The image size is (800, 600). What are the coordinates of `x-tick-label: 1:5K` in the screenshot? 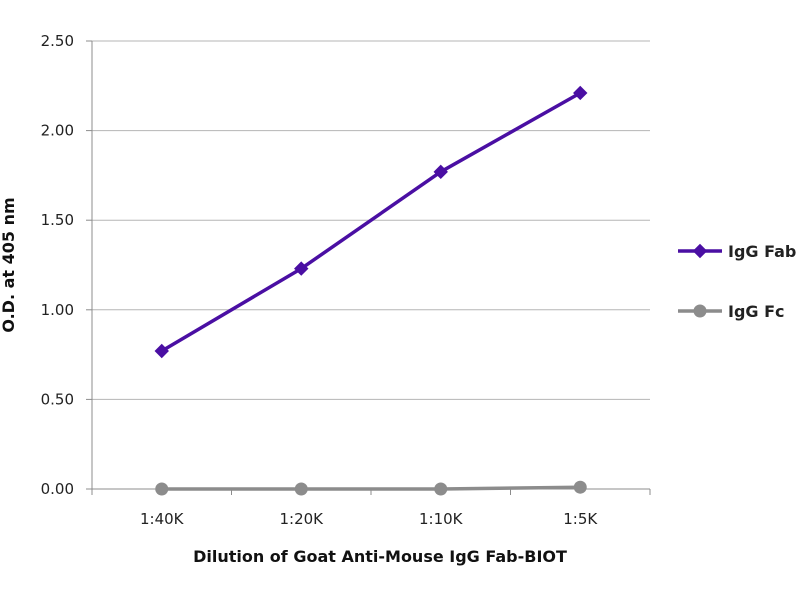 It's located at (580, 519).